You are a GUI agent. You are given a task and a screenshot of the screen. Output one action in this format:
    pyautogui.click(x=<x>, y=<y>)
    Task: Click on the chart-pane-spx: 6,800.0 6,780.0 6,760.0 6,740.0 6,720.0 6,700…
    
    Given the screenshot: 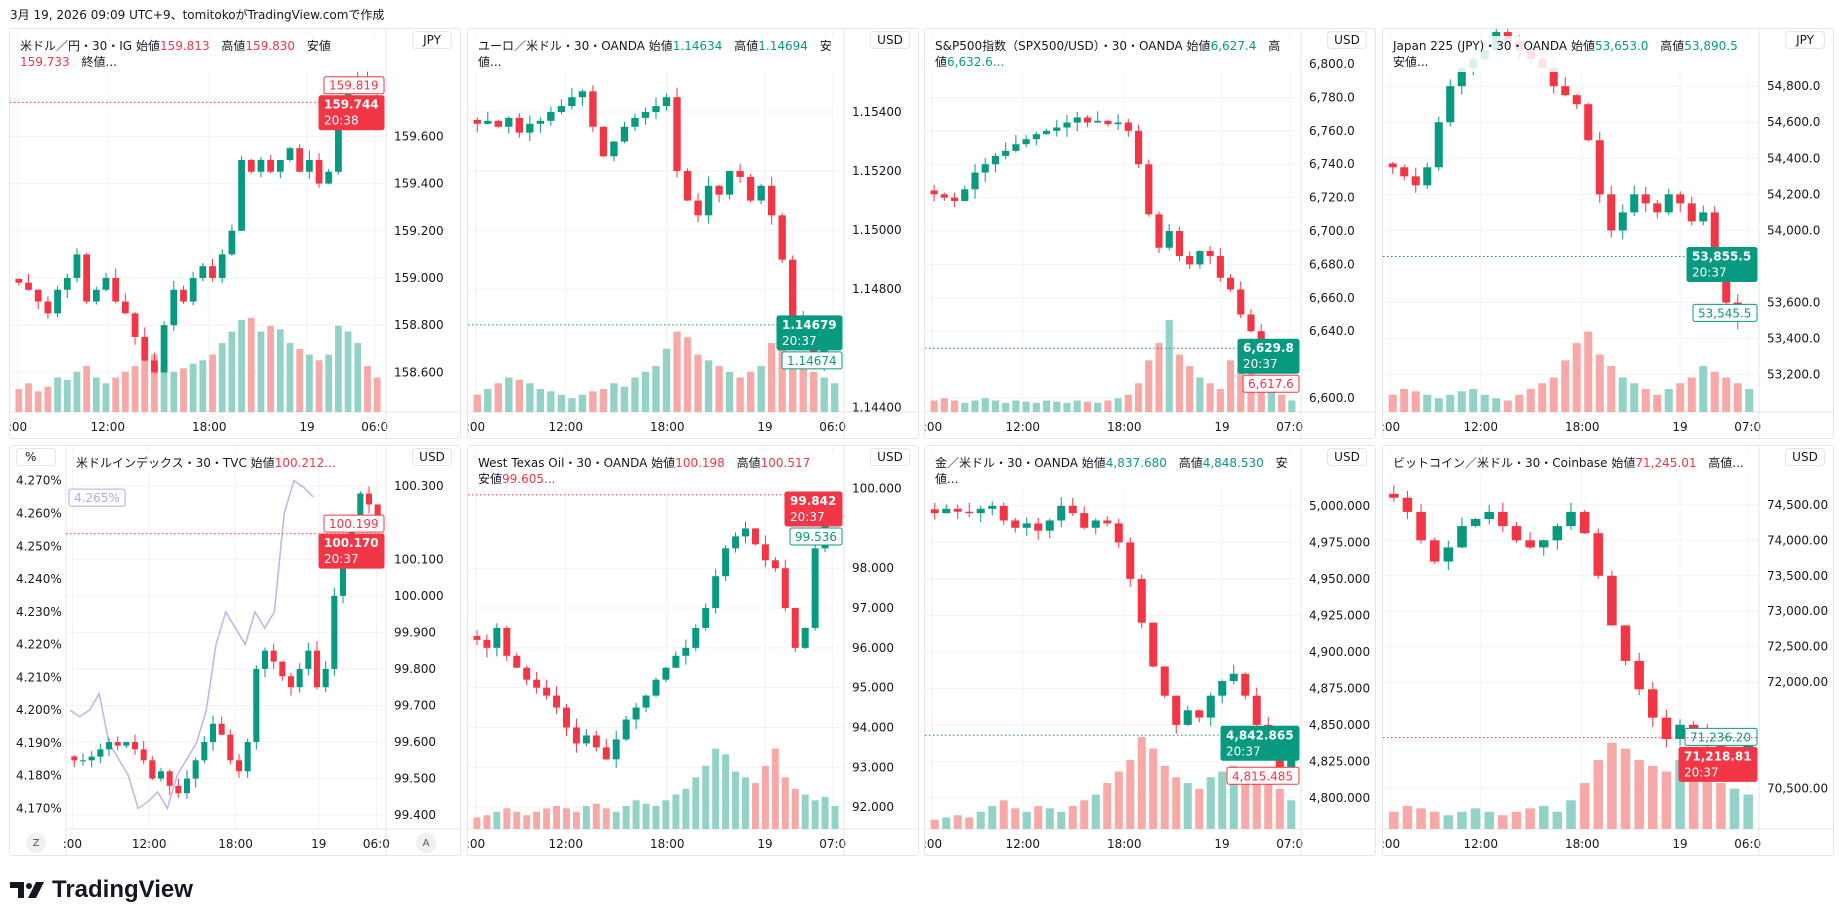 What is the action you would take?
    pyautogui.click(x=1150, y=233)
    